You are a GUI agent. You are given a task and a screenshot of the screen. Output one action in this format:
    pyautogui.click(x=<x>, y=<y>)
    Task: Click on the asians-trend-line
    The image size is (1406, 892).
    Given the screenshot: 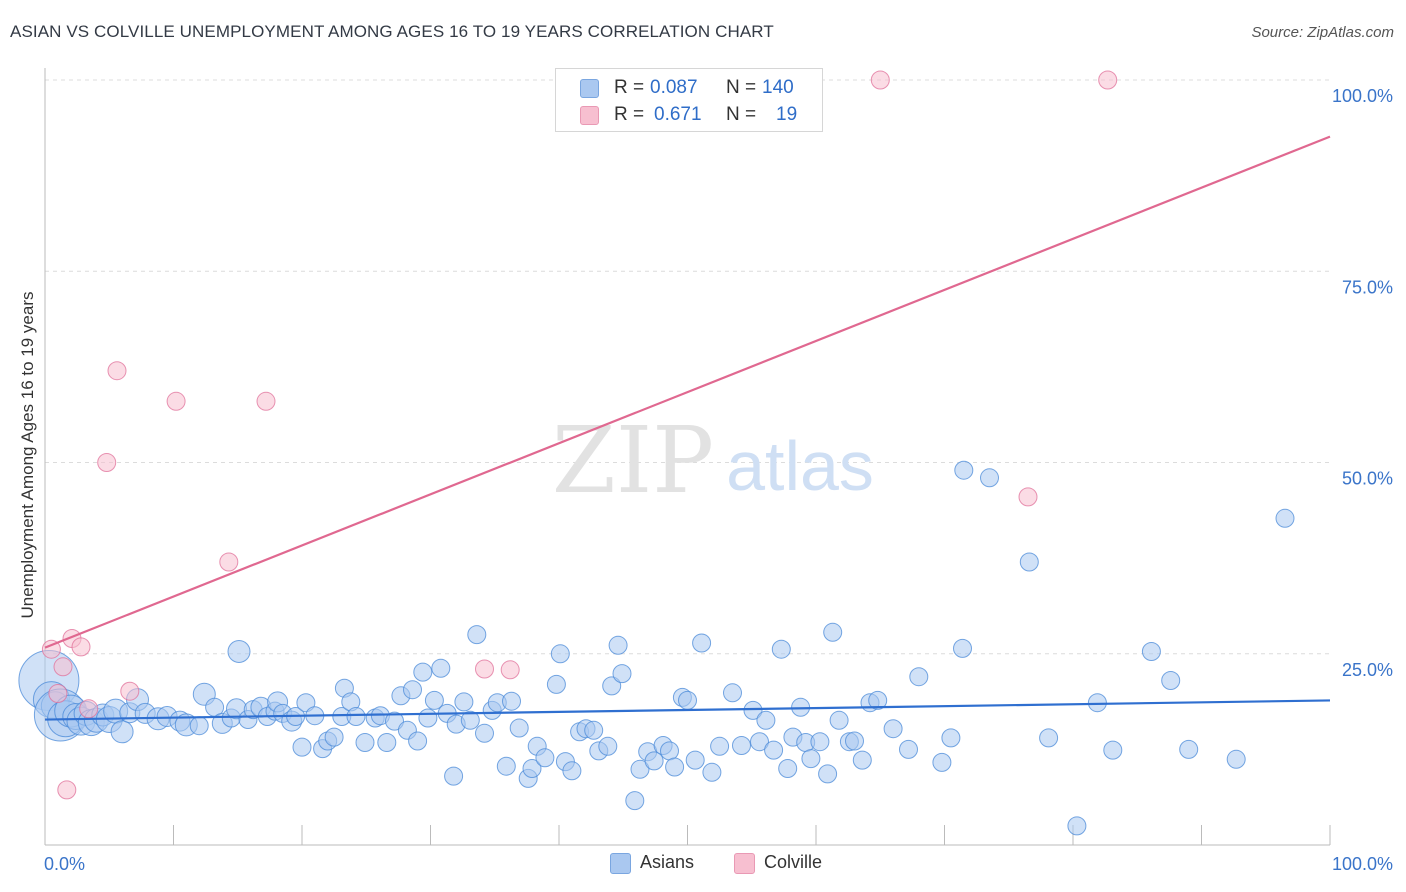 What is the action you would take?
    pyautogui.click(x=687, y=710)
    